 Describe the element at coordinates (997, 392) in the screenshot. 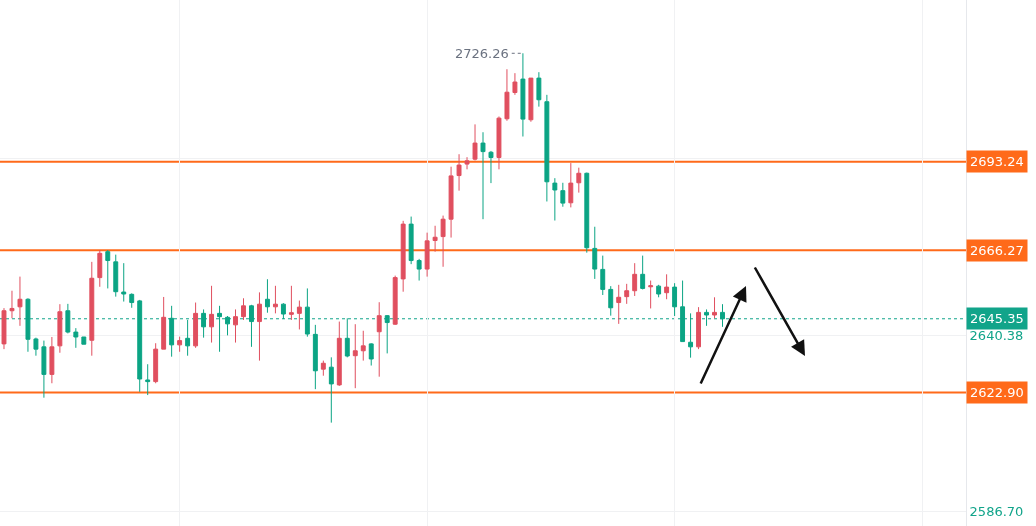

I see `ref-line-label: 2622.90` at that location.